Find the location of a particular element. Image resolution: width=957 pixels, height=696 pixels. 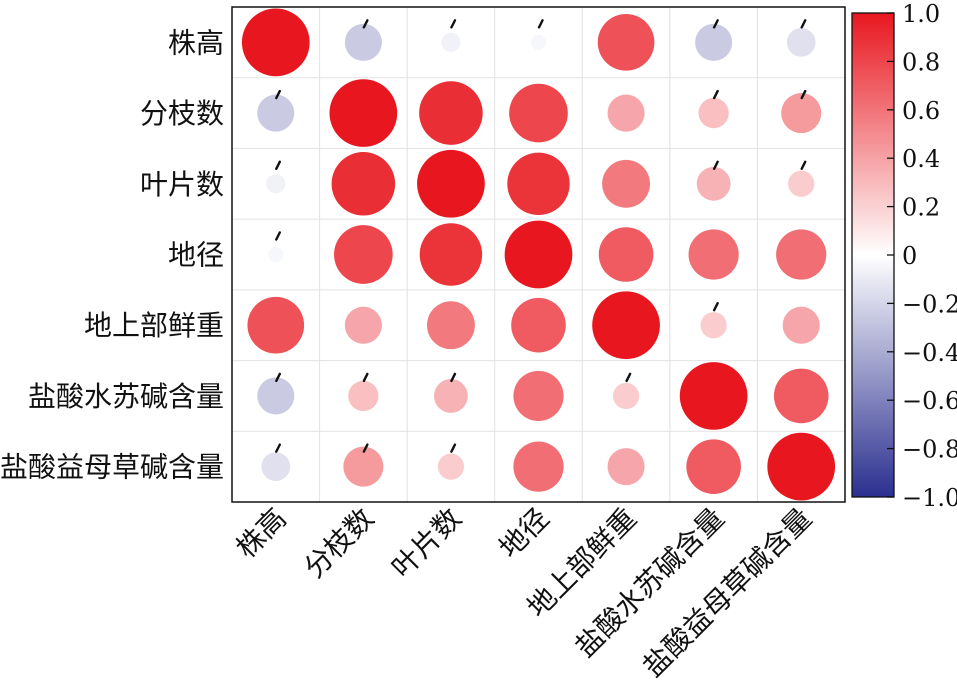

column-label: 株高 is located at coordinates (261, 533).